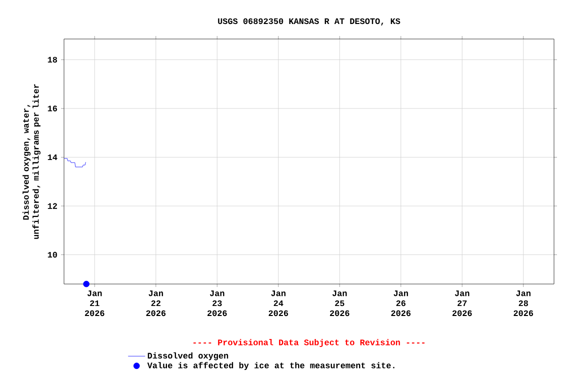  I want to click on x-tick-label: Jan 23 2026, so click(217, 303).